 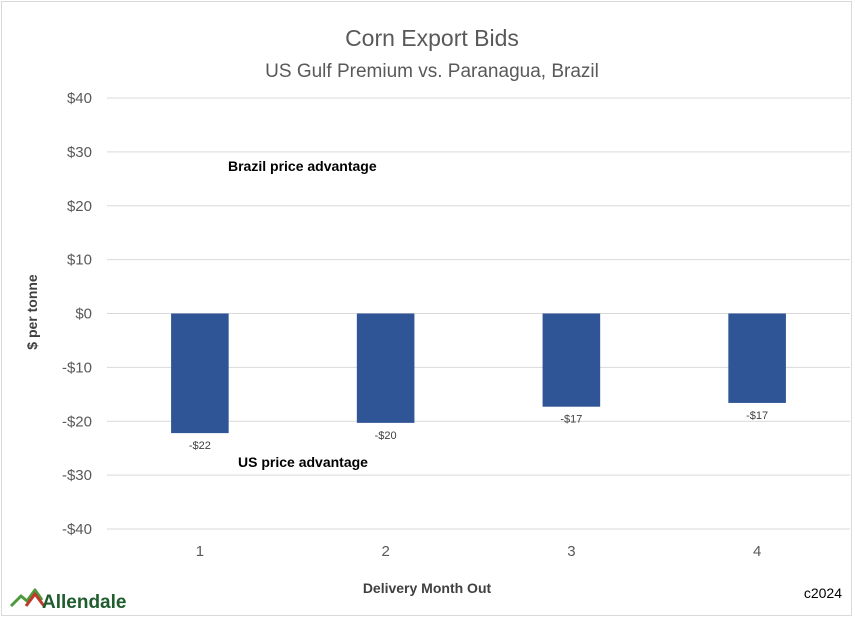 What do you see at coordinates (302, 166) in the screenshot?
I see `annotation-brazil-advantage: Brazil price advantage` at bounding box center [302, 166].